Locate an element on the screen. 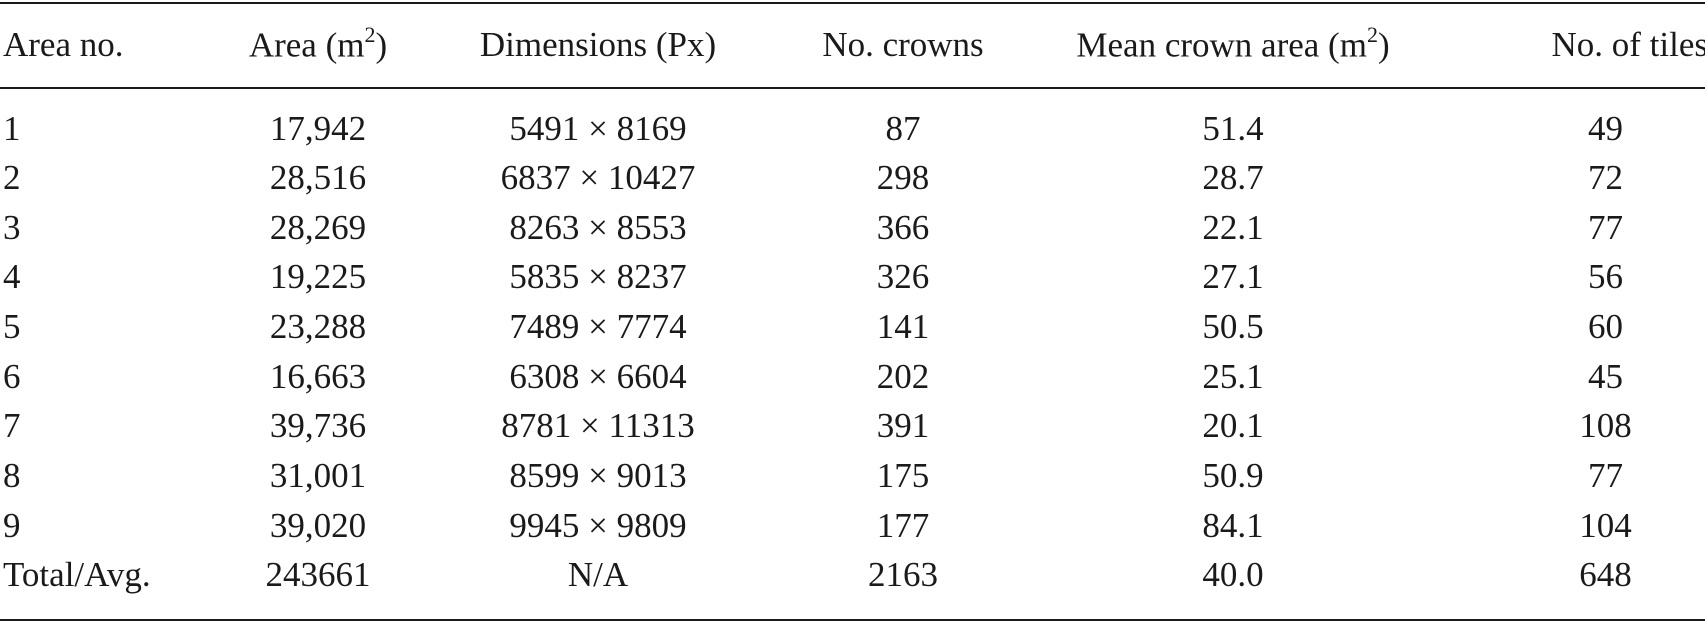  cell-dimensions: 8781 × 11313 is located at coordinates (598, 426).